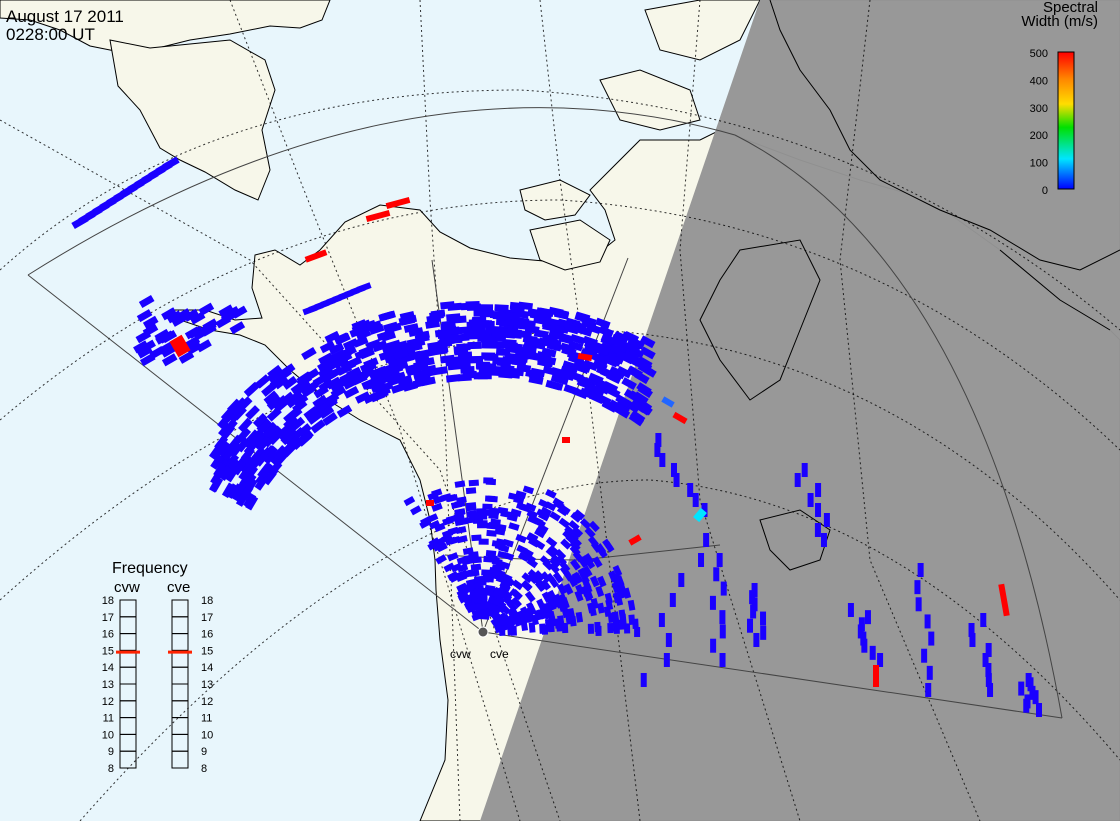 Image resolution: width=1120 pixels, height=826 pixels. What do you see at coordinates (180, 759) in the screenshot?
I see `frequency-cell` at bounding box center [180, 759].